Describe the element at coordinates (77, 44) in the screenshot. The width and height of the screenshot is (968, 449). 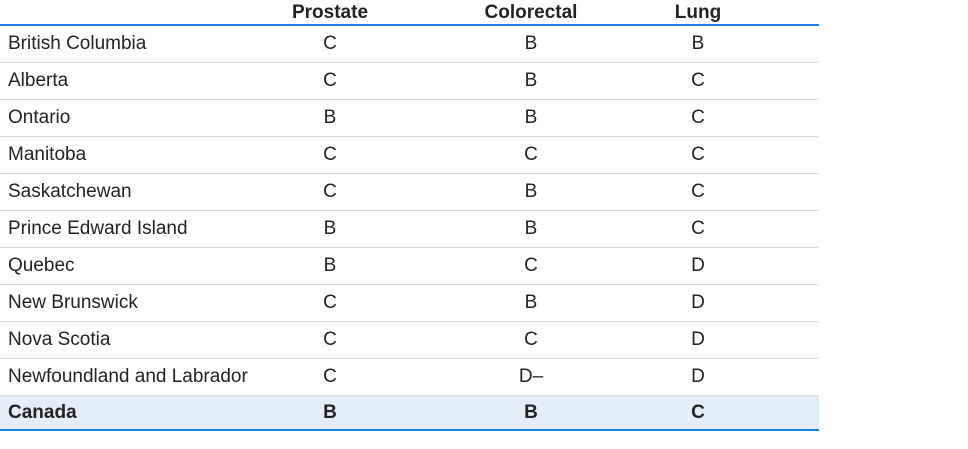
I see `region-label: British Columbia` at that location.